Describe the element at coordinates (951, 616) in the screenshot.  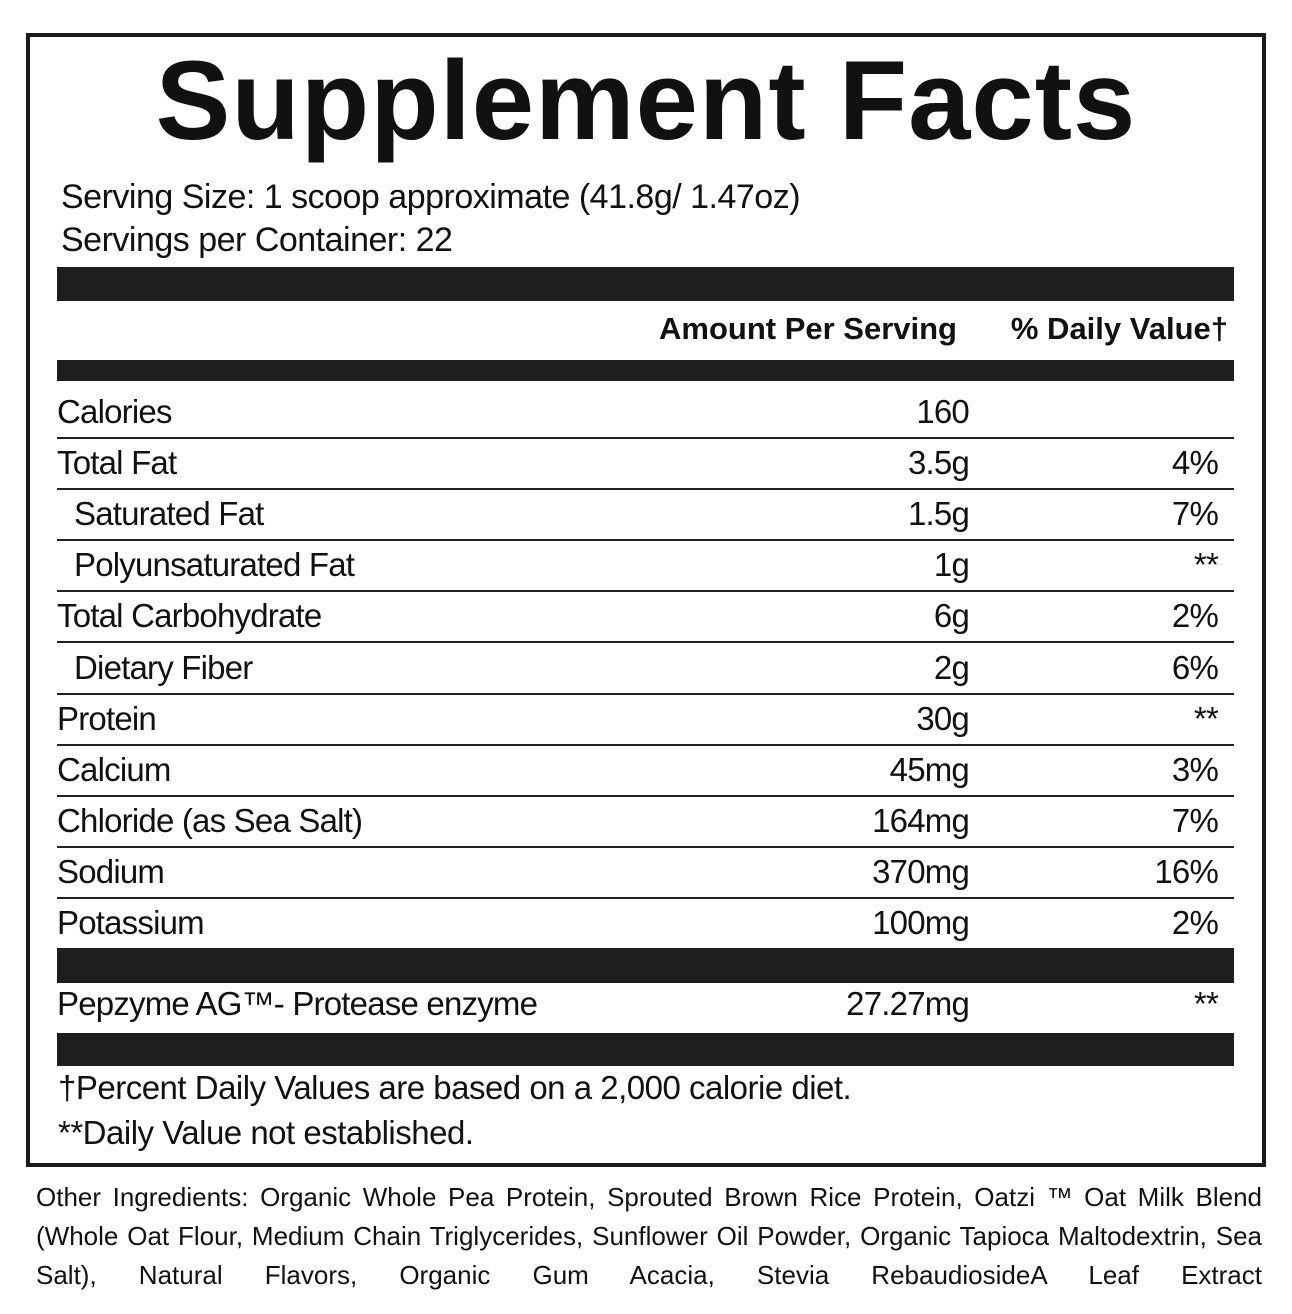
I see `amount: 6g` at that location.